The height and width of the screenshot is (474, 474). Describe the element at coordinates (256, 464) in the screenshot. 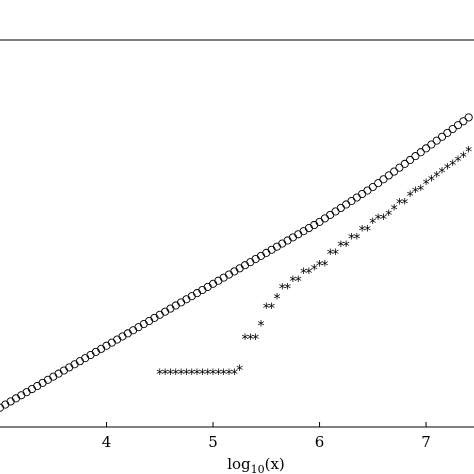

I see `x-axis-title: log10(x)` at that location.